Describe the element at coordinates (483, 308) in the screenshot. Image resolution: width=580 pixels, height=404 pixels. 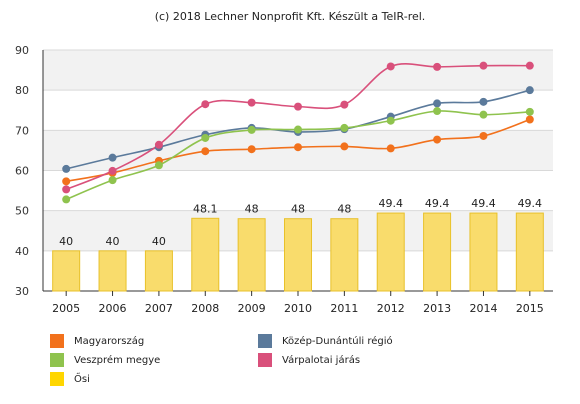
I see `x-tick-label: 2014` at that location.